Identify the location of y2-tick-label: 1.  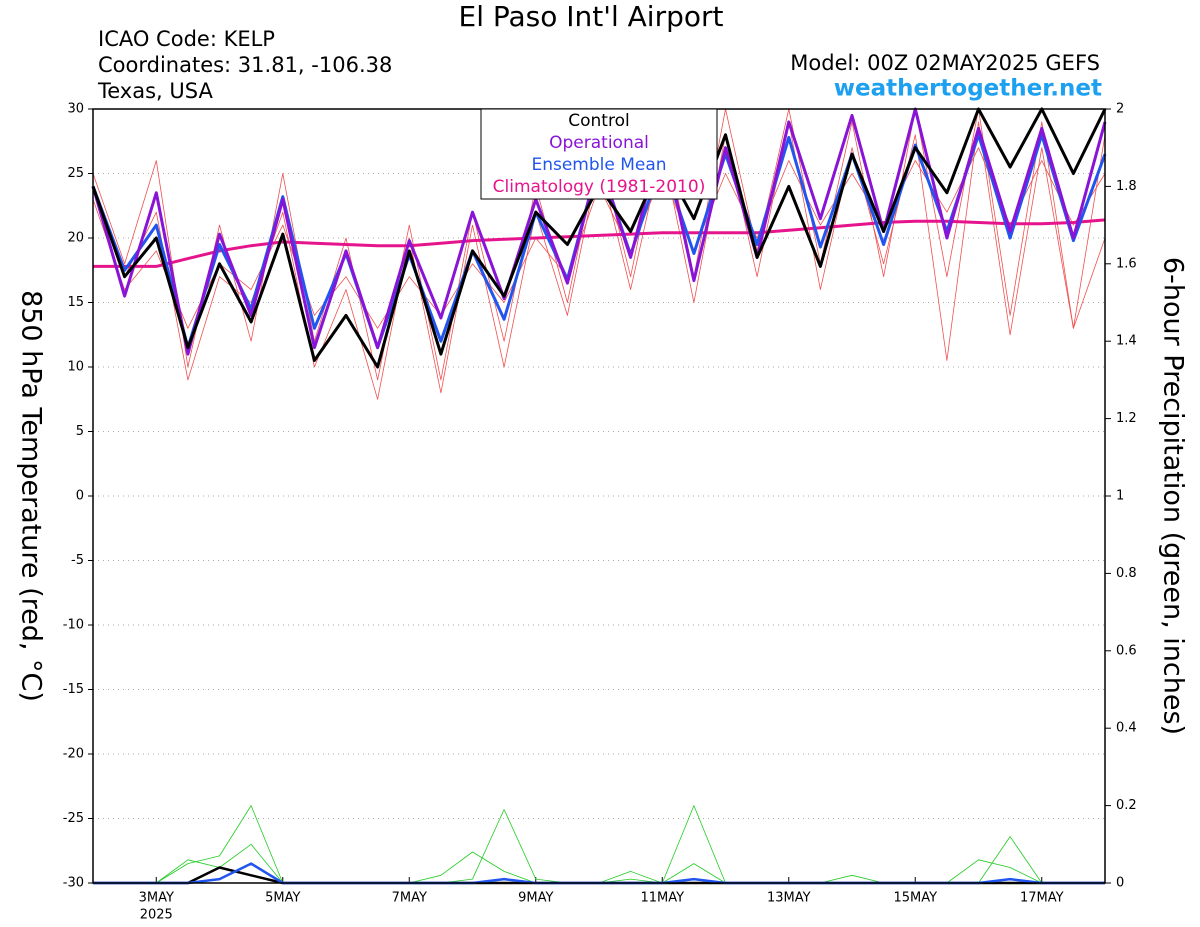
(1120, 496).